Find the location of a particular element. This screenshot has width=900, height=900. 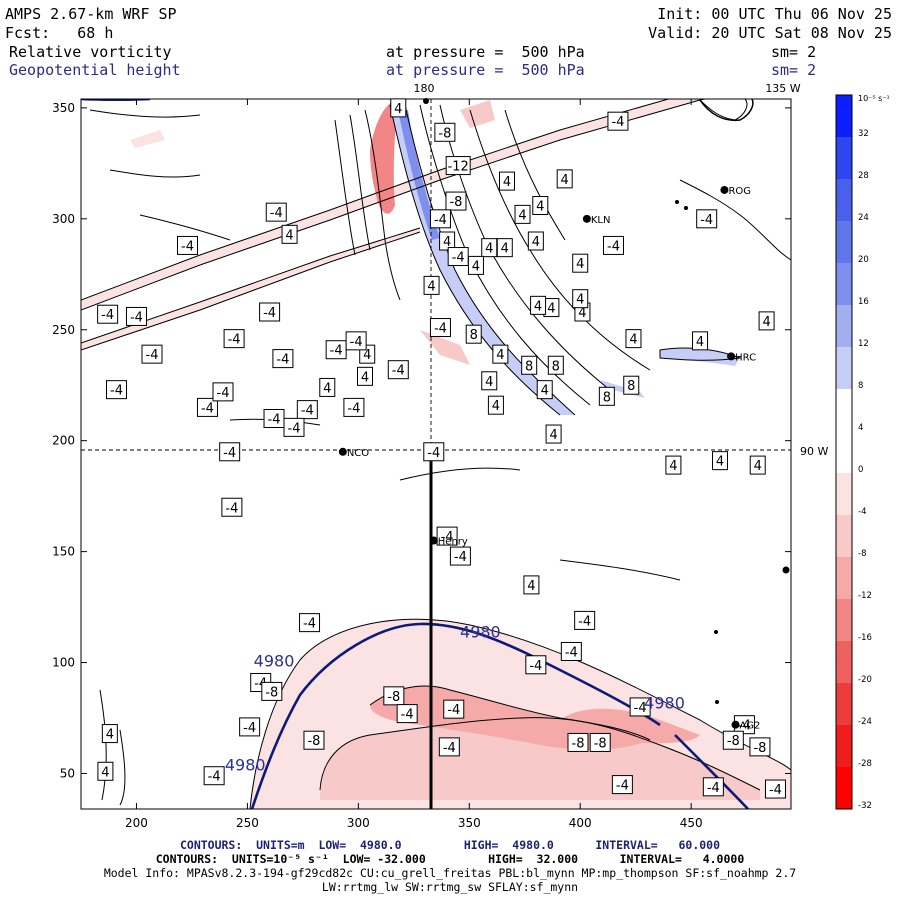

colorbar-frame is located at coordinates (844, 452).